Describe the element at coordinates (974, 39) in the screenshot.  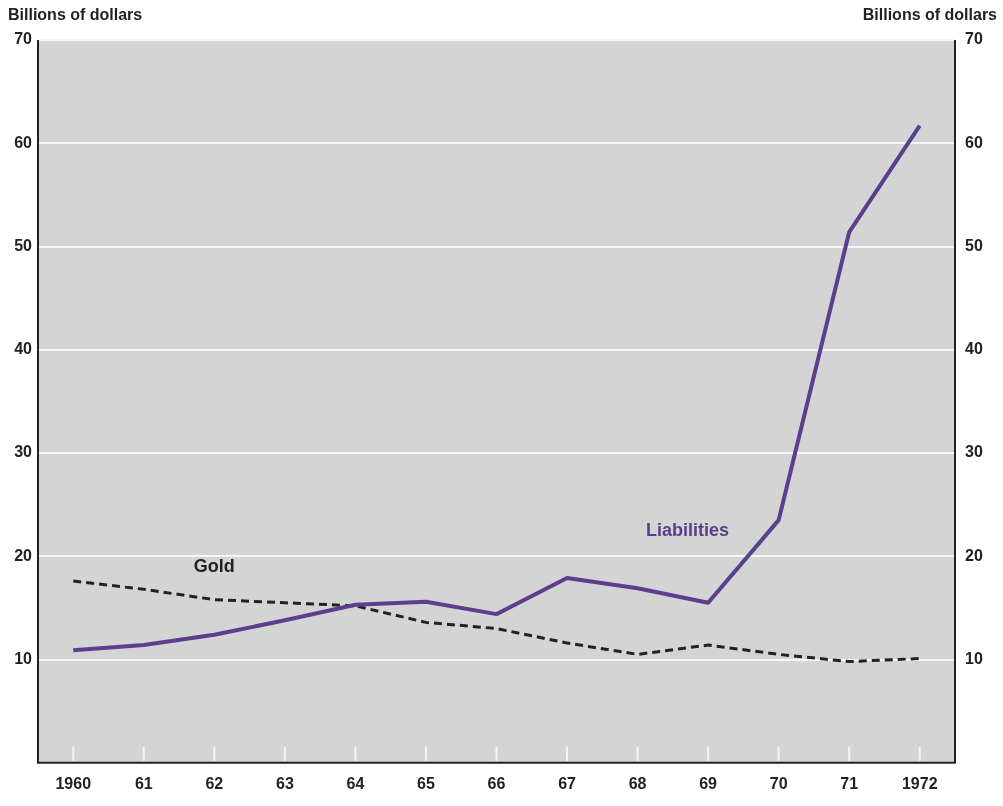
I see `y2-tick-label: 70` at that location.